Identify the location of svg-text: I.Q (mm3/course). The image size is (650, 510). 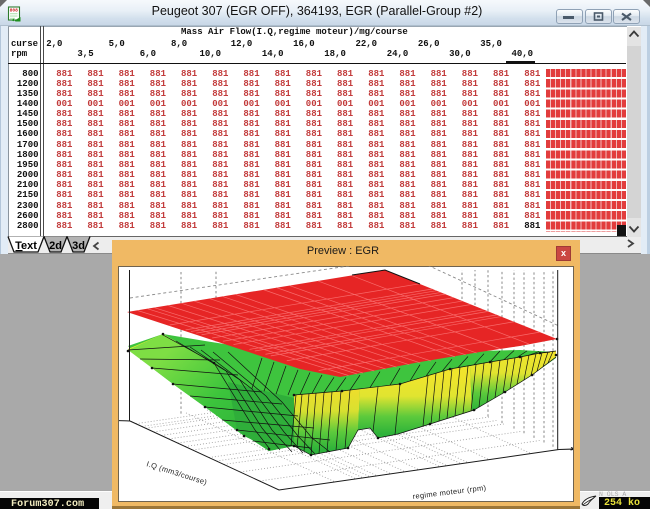
(176, 473).